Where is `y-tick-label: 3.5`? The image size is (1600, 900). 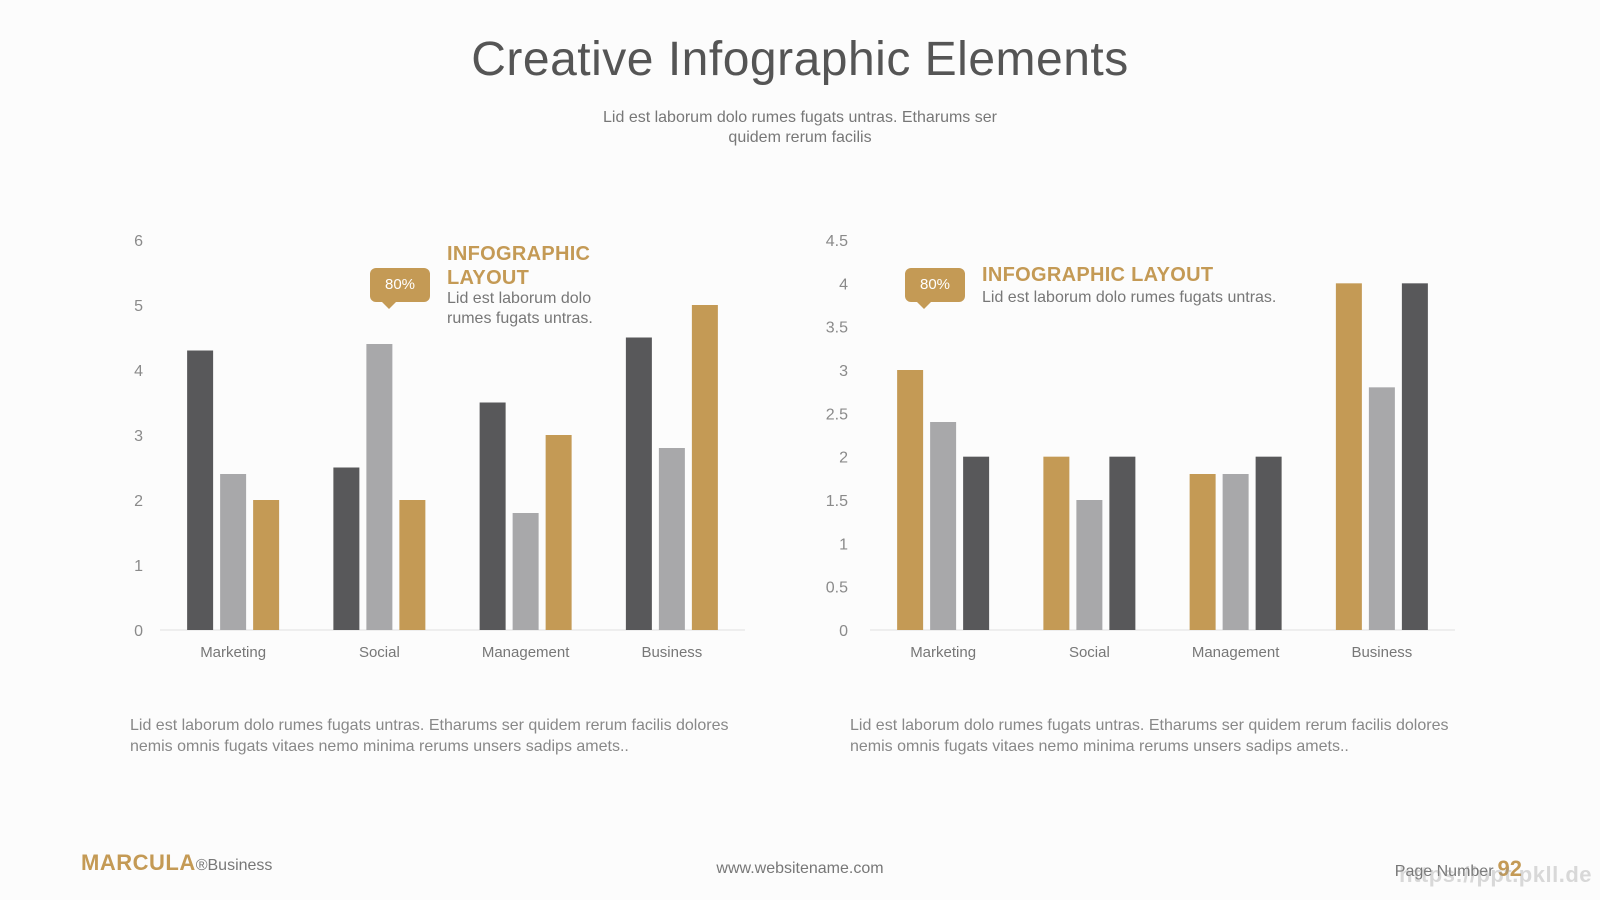 y-tick-label: 3.5 is located at coordinates (837, 328).